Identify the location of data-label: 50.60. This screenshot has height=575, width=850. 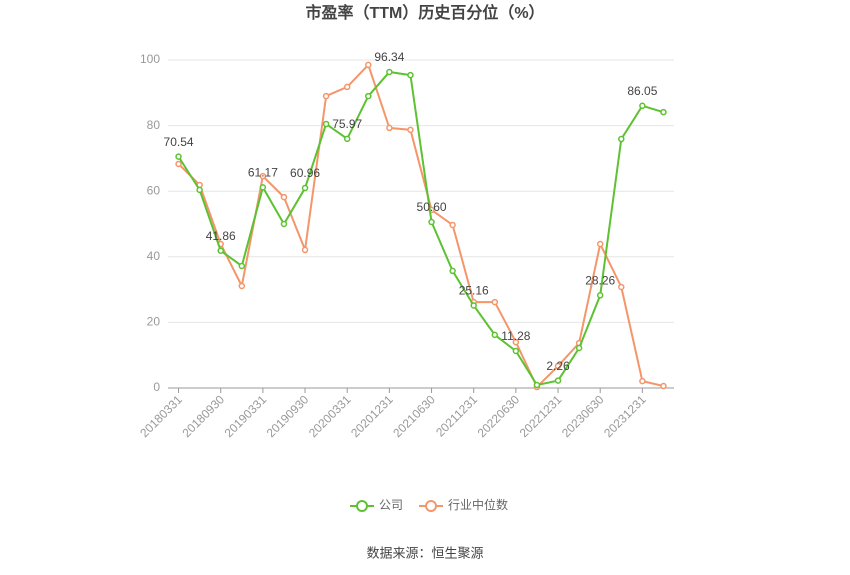
(432, 207).